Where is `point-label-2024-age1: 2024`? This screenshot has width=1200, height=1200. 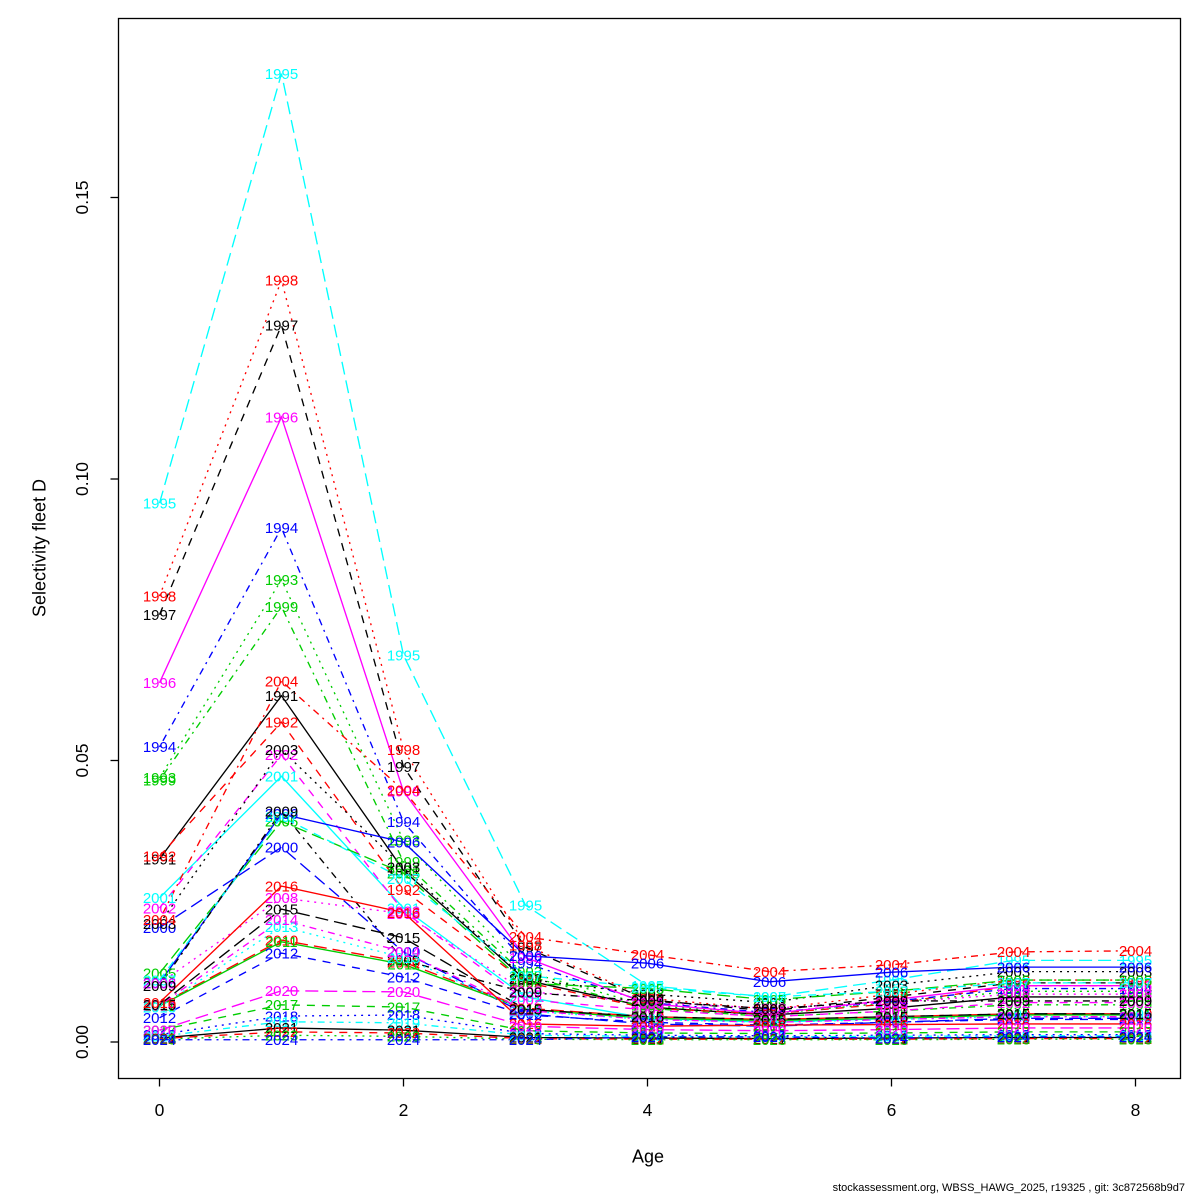
point-label-2024-age1: 2024 is located at coordinates (281, 1040).